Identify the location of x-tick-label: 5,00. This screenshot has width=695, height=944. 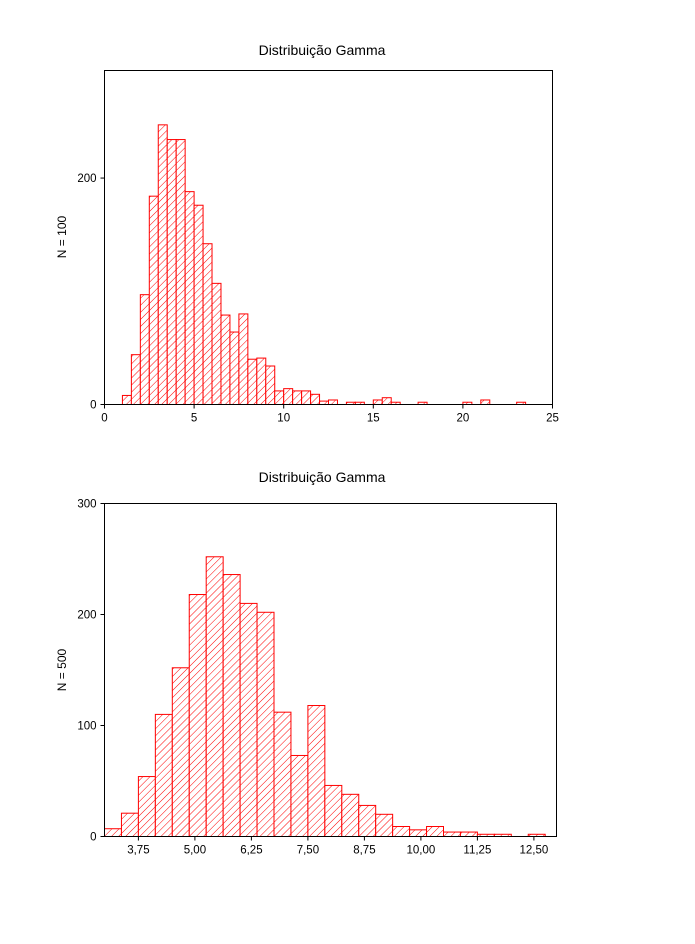
(195, 851).